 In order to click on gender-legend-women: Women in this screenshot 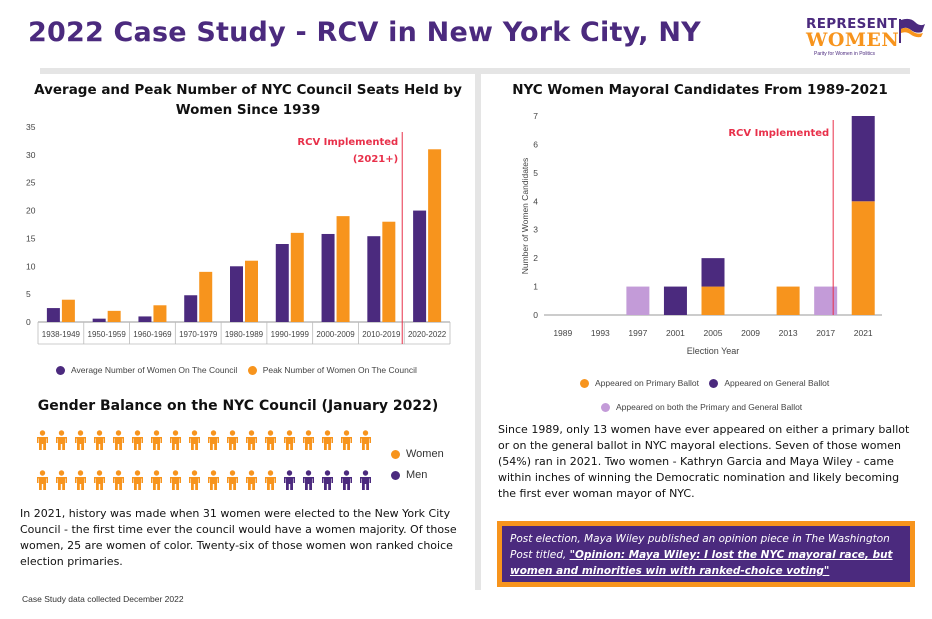, I will do `click(417, 454)`.